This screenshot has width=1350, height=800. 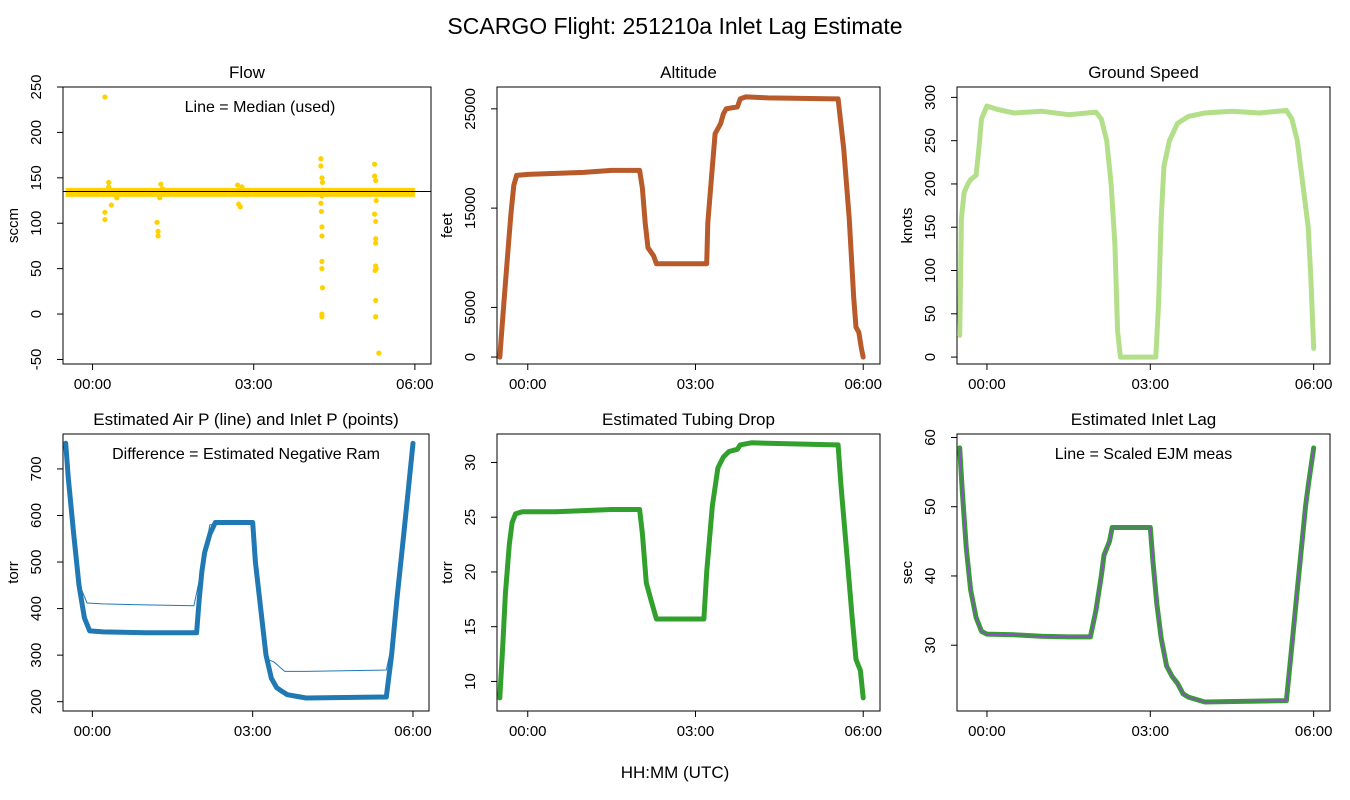 I want to click on y-axis-label: sccm, so click(x=13, y=225).